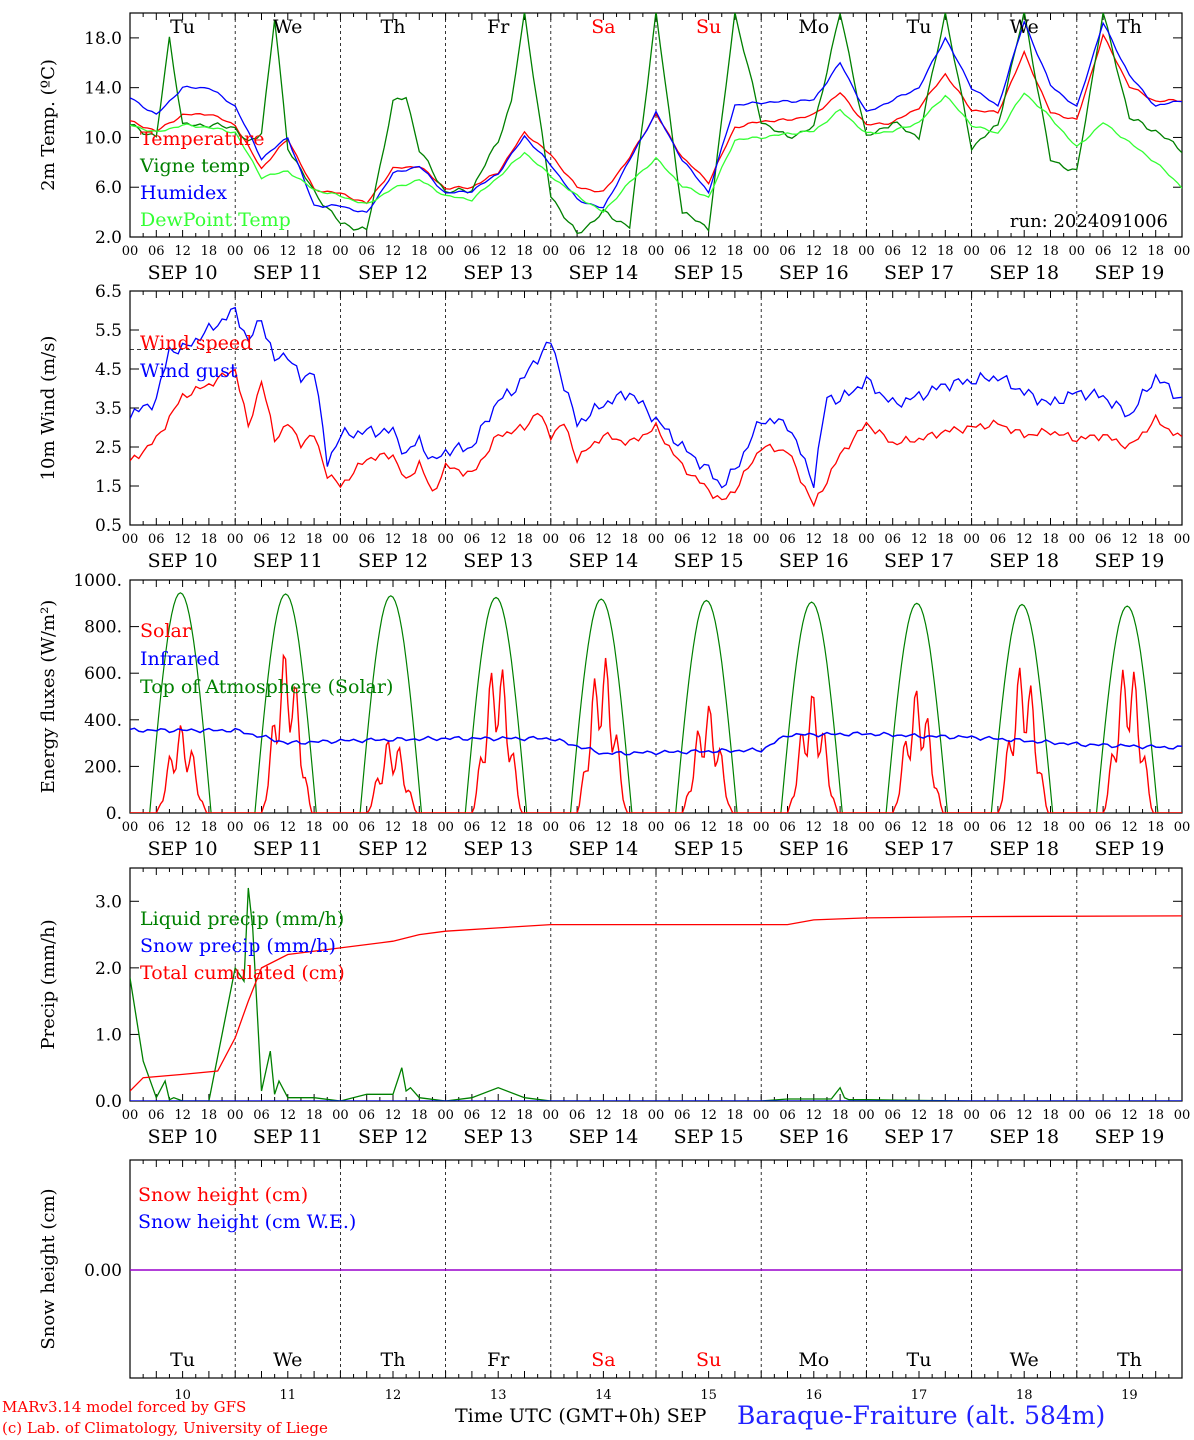 Image resolution: width=1194 pixels, height=1440 pixels. I want to click on y-tick-label: 4.5, so click(108, 370).